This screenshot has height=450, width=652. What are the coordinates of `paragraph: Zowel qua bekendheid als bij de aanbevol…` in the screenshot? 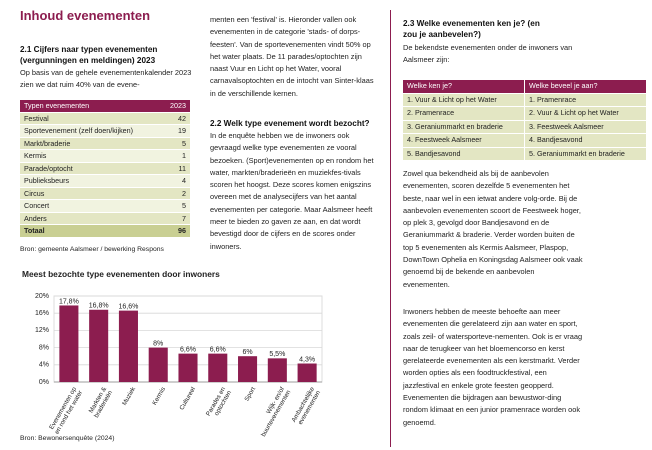 It's located at (493, 229).